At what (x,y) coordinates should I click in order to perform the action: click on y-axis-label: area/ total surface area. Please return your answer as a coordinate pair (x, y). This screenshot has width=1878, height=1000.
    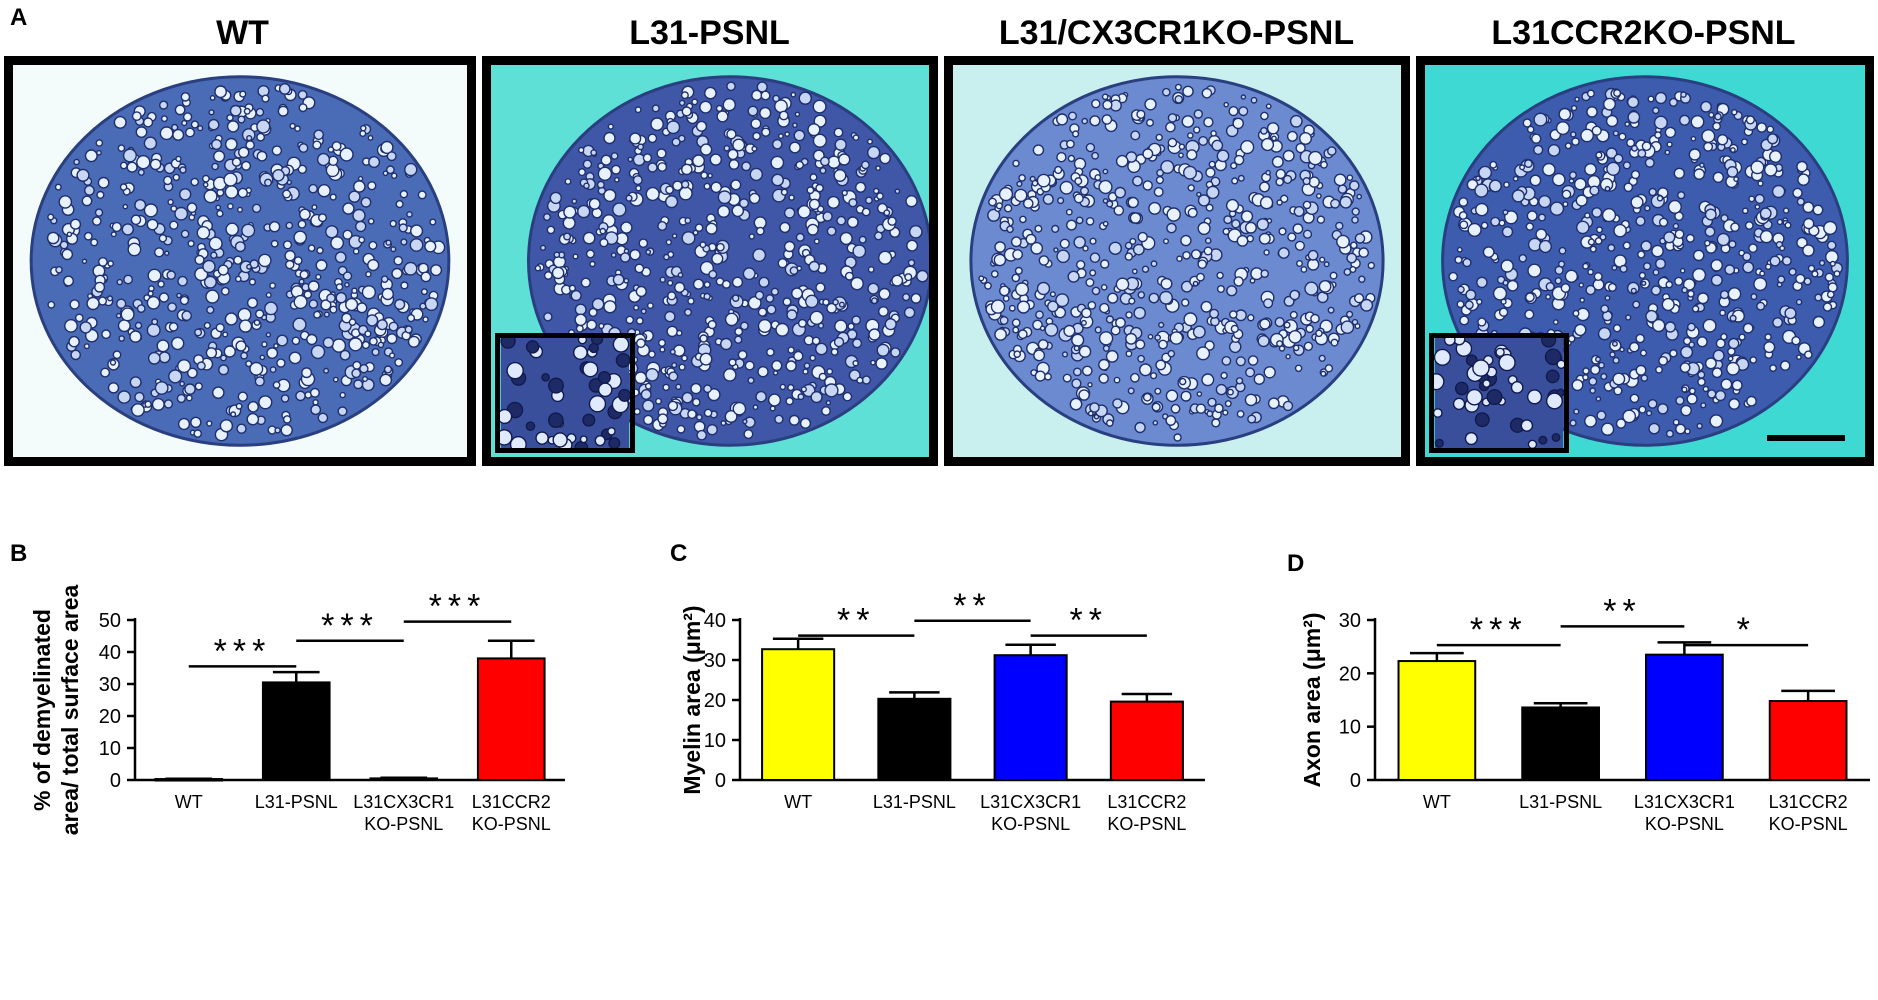
    Looking at the image, I should click on (70, 710).